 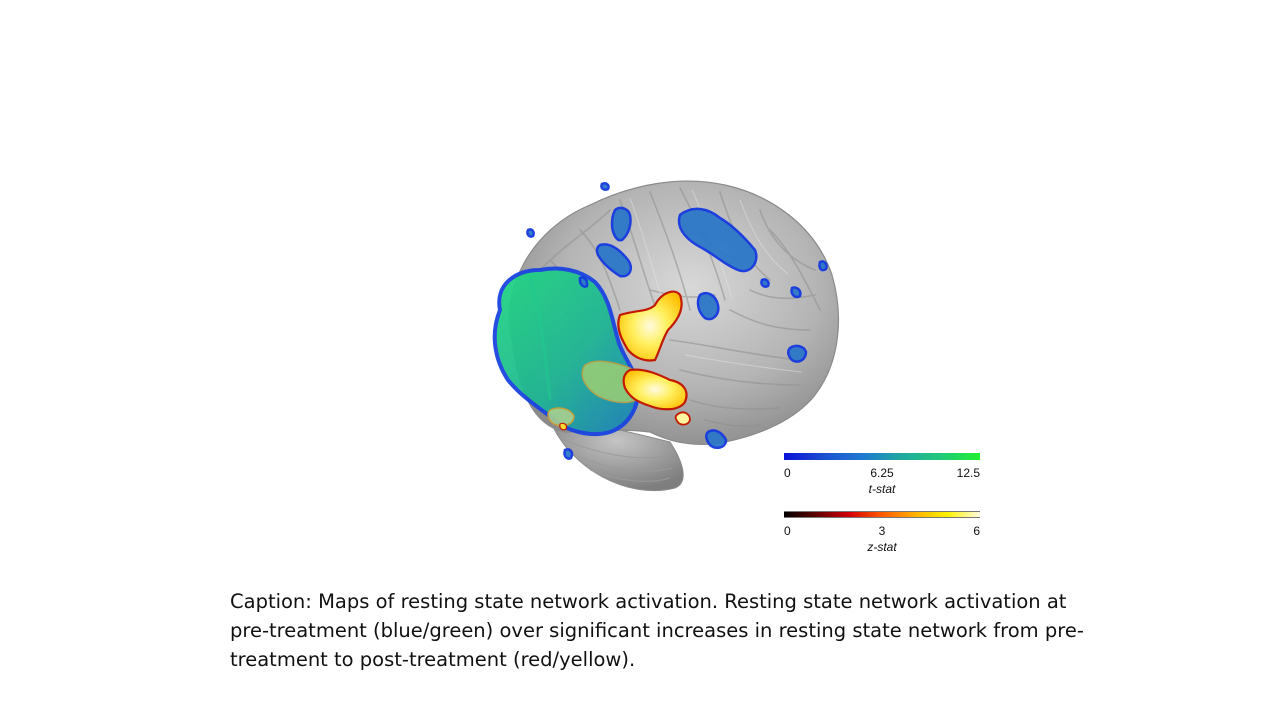 I want to click on colorbar-z-tick-max: 6, so click(x=976, y=531).